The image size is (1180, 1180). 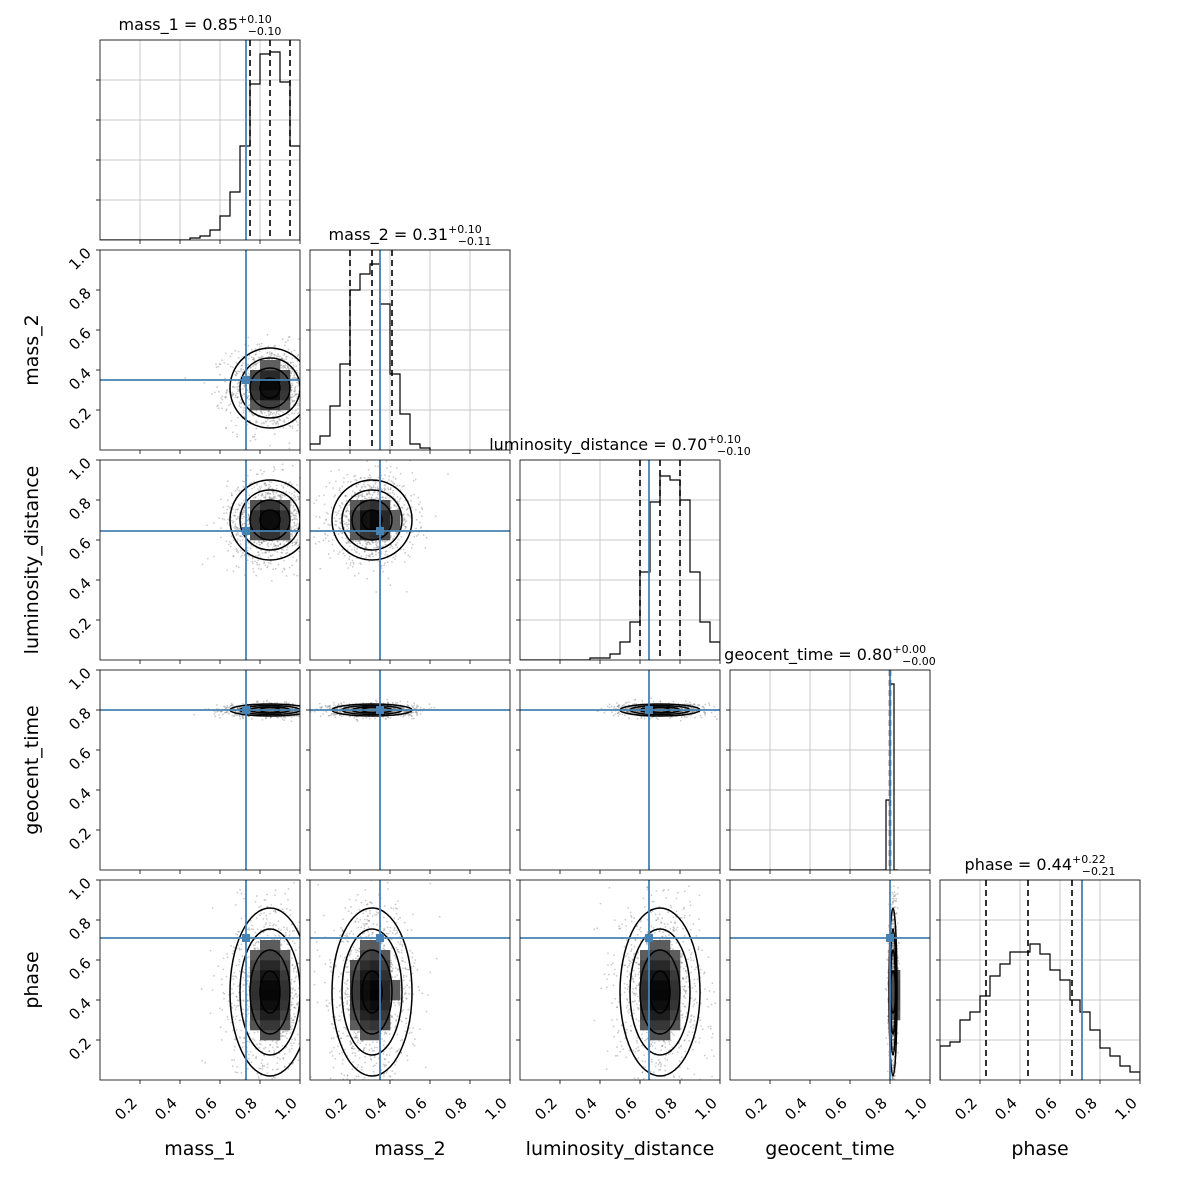 What do you see at coordinates (814, 776) in the screenshot?
I see `histogram-series` at bounding box center [814, 776].